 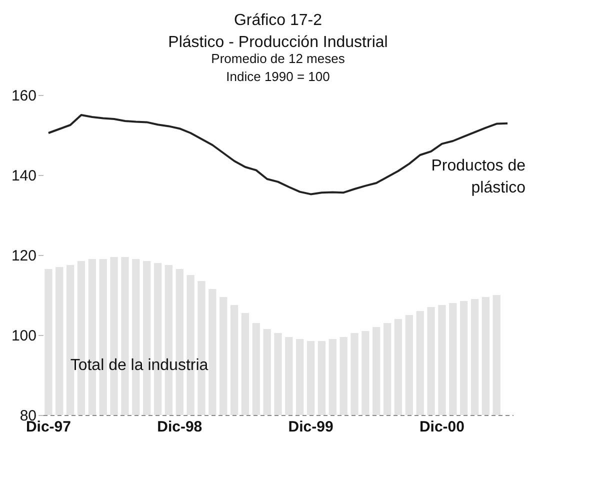 I want to click on text: Indice 1990 = 100, so click(x=278, y=76).